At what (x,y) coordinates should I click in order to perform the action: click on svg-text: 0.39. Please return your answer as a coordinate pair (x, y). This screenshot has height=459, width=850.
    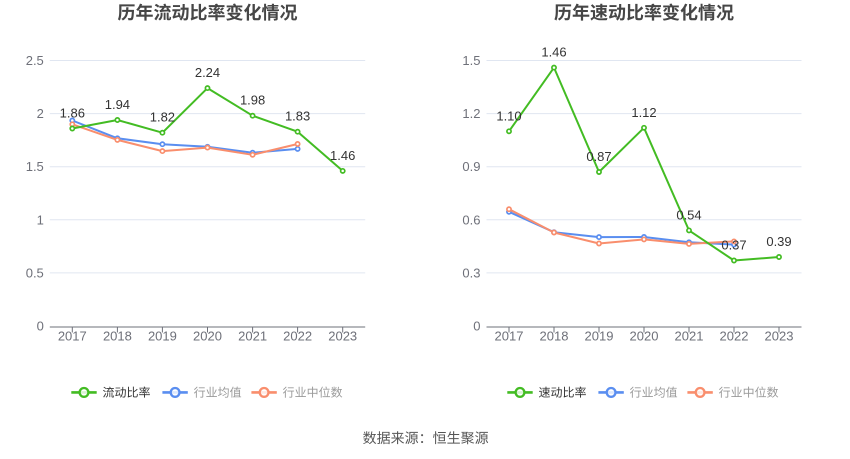
    Looking at the image, I should click on (778, 241).